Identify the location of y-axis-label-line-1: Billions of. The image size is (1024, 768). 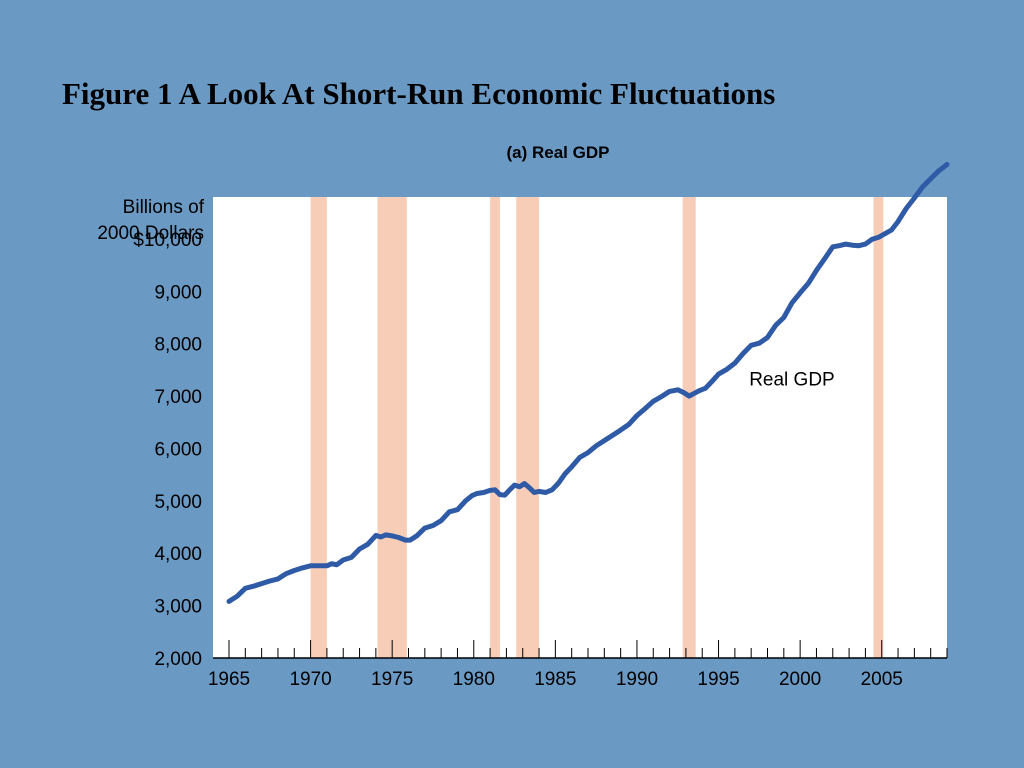
(163, 207).